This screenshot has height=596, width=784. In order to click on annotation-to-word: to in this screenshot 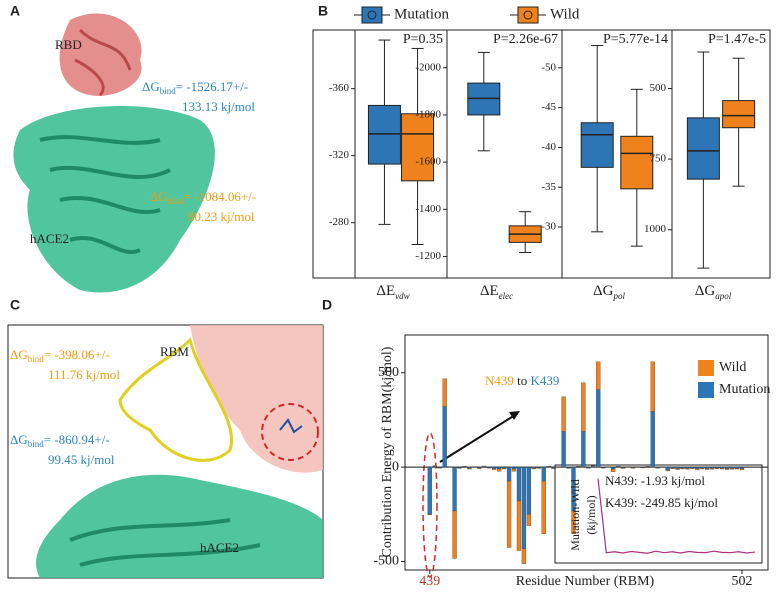, I will do `click(522, 380)`.